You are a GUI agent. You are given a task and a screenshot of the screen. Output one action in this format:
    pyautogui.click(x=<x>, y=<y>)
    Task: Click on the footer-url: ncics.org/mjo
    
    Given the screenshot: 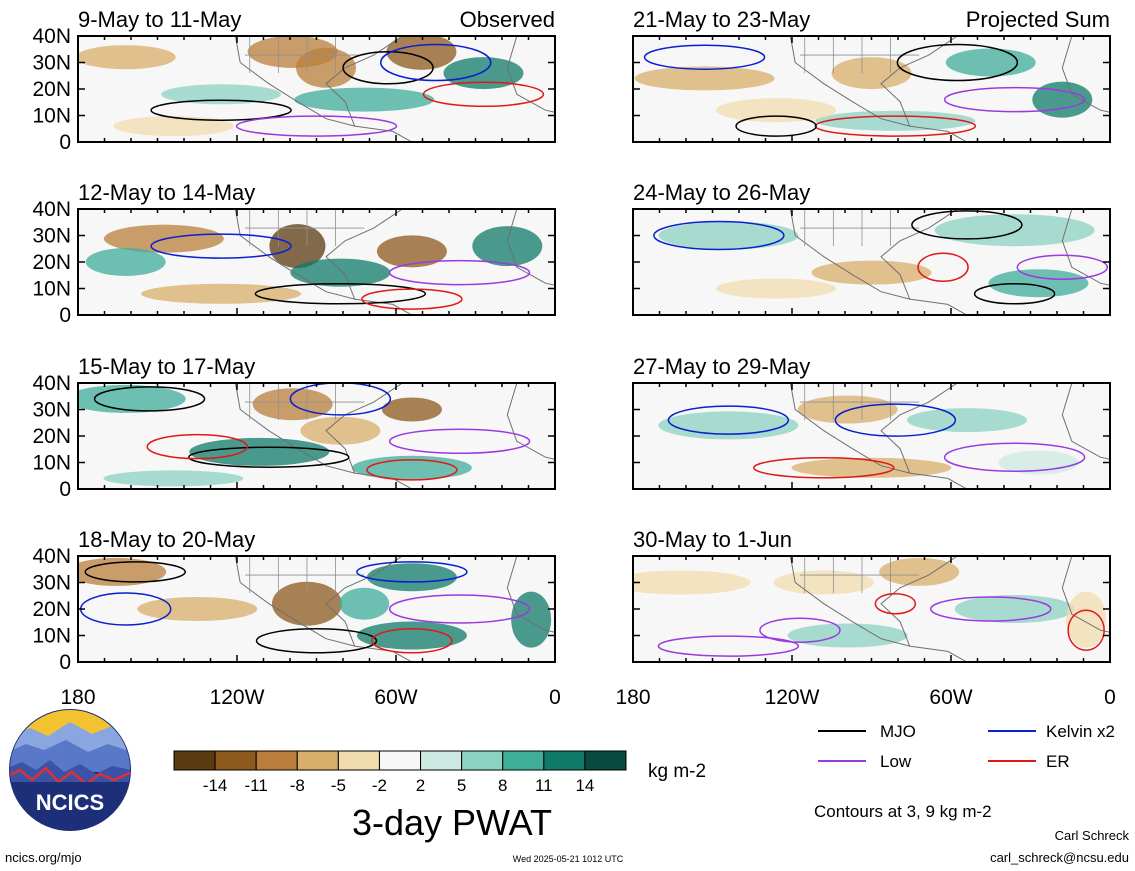 What is the action you would take?
    pyautogui.click(x=43, y=857)
    